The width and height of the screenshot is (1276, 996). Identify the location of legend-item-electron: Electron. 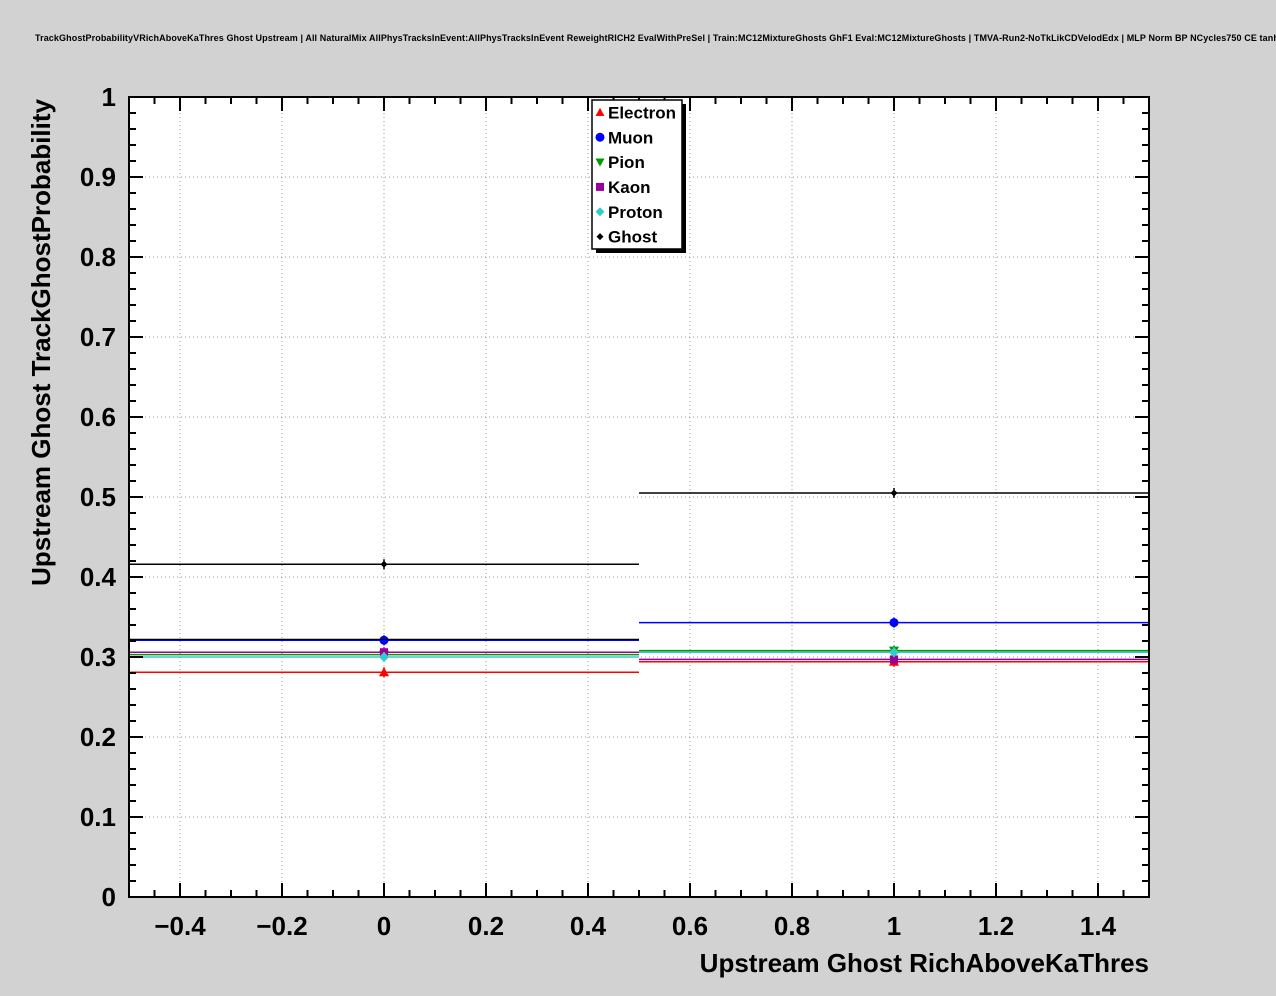
(635, 112).